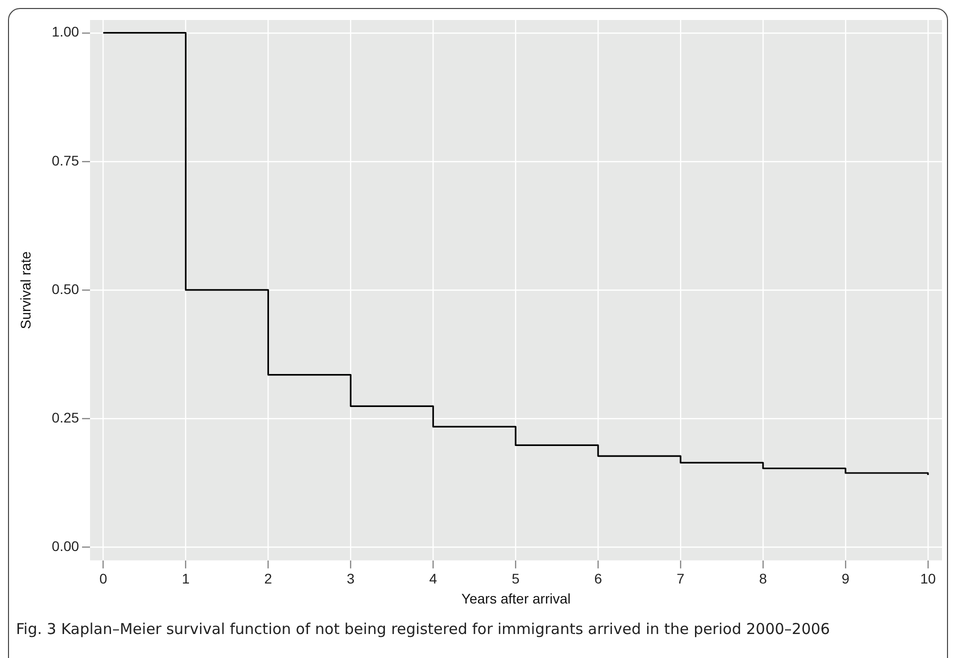  Describe the element at coordinates (423, 629) in the screenshot. I see `caption: Fig. 3 Kaplan–Meier survival function of not being registered for immigrants arrived in the period 2000–2006` at that location.